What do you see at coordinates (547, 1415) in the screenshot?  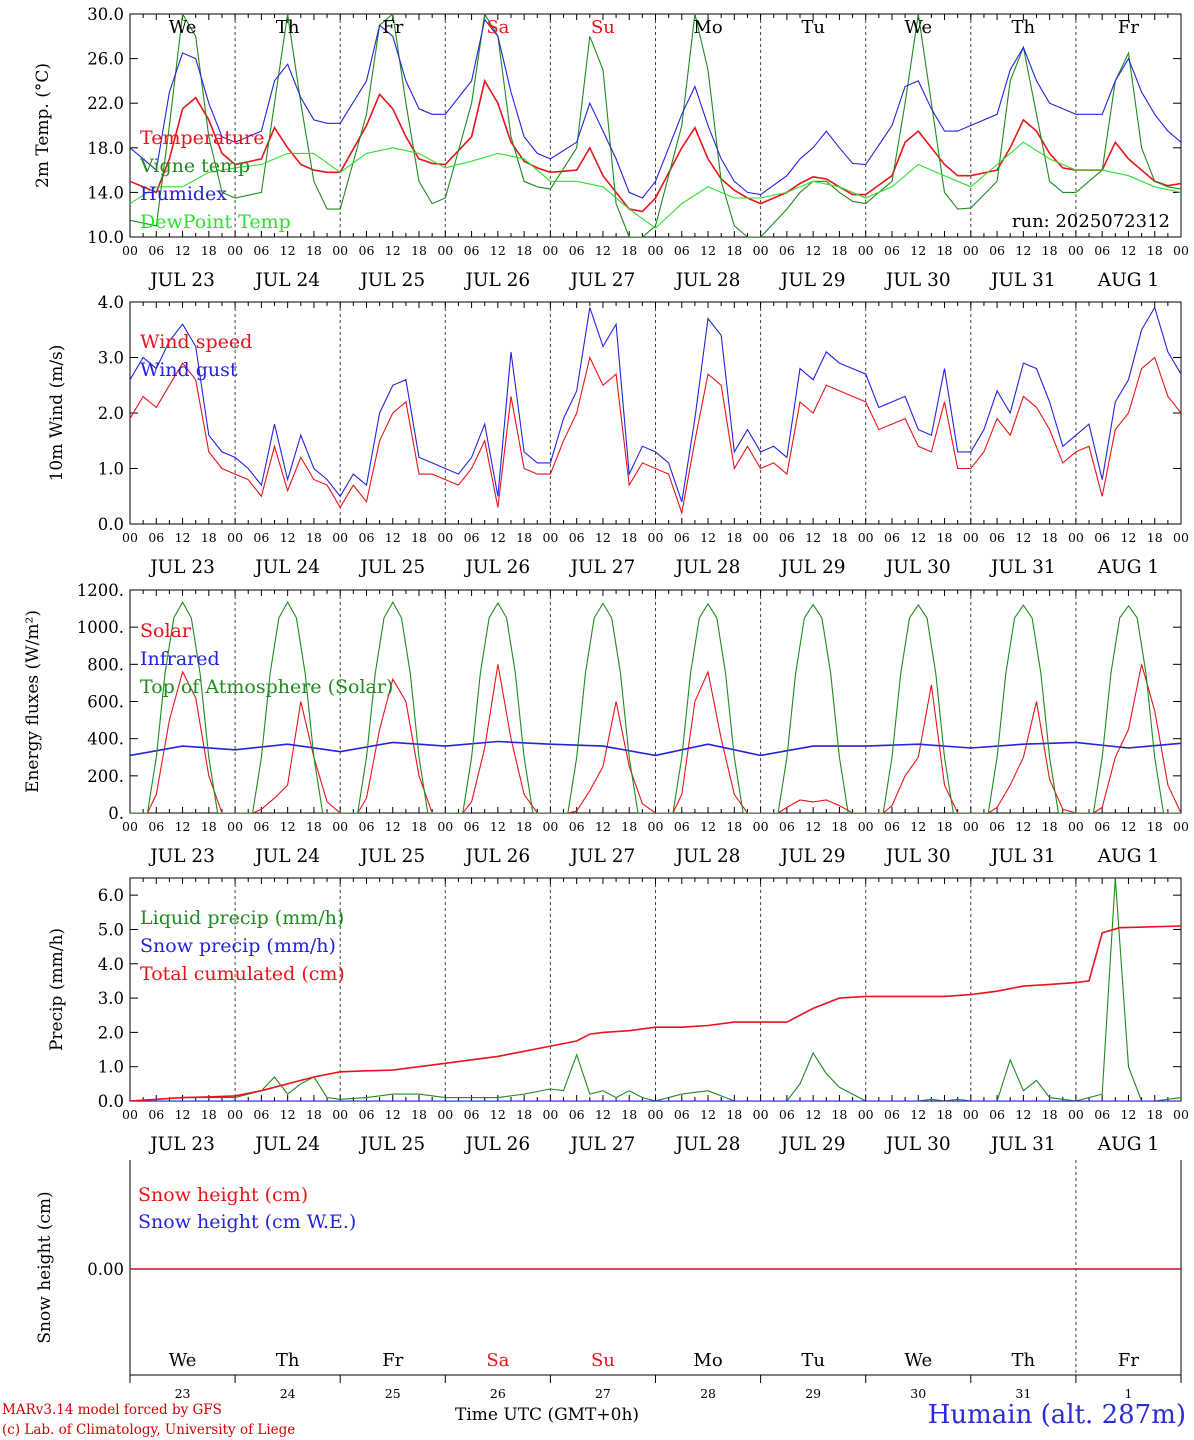 I see `x-axis-title: Time UTC (GMT+0h)` at bounding box center [547, 1415].